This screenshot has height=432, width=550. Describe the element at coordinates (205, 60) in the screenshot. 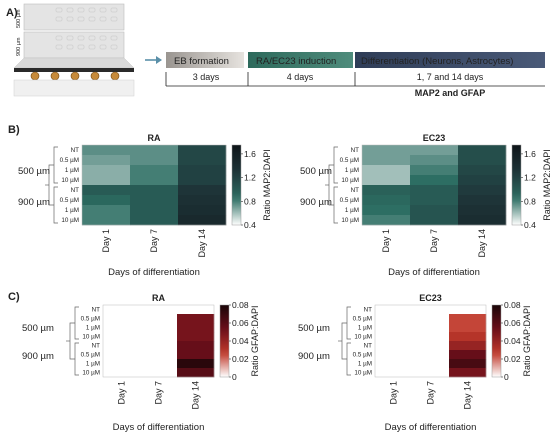

I see `stage-eb-box` at that location.